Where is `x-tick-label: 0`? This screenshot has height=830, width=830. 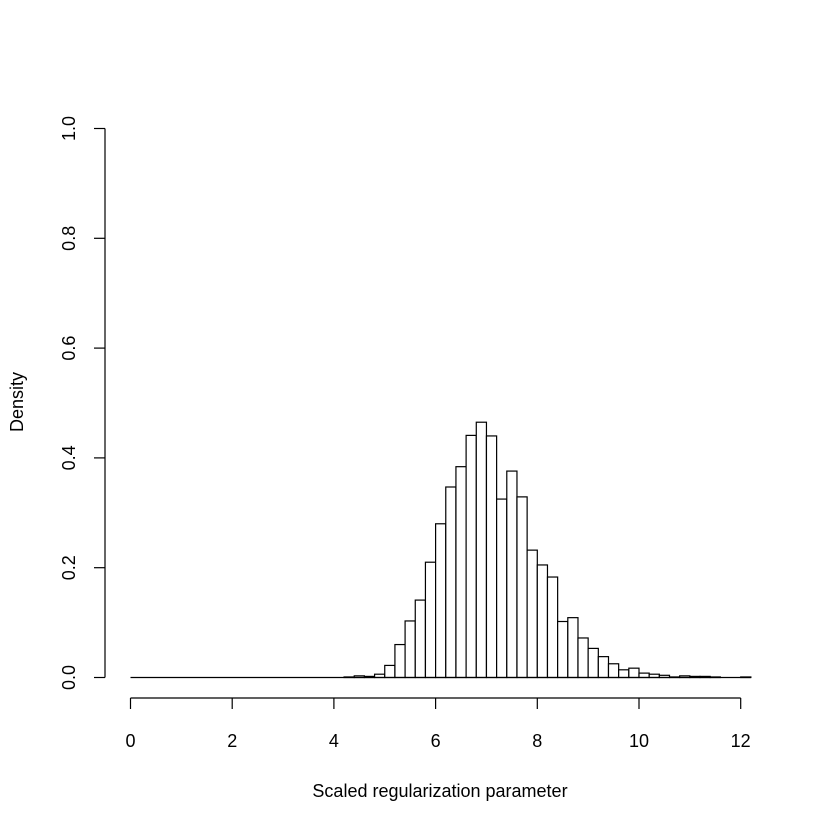
x-tick-label: 0 is located at coordinates (130, 741).